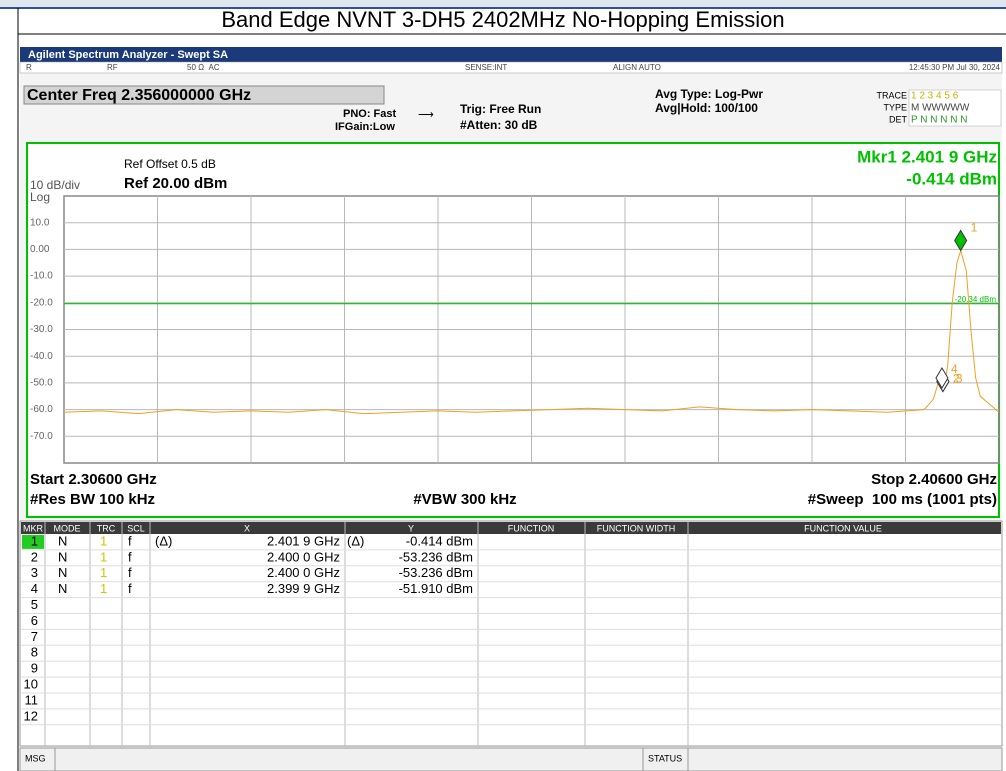 The height and width of the screenshot is (771, 1006). I want to click on y-tick-label: -50.0, so click(41, 383).